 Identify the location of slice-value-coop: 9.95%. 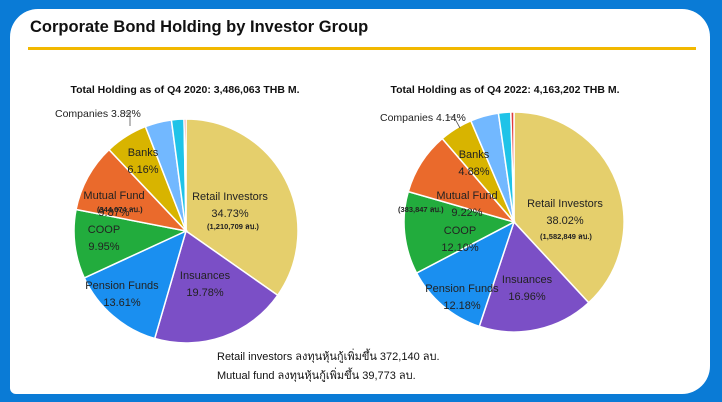
(103, 247).